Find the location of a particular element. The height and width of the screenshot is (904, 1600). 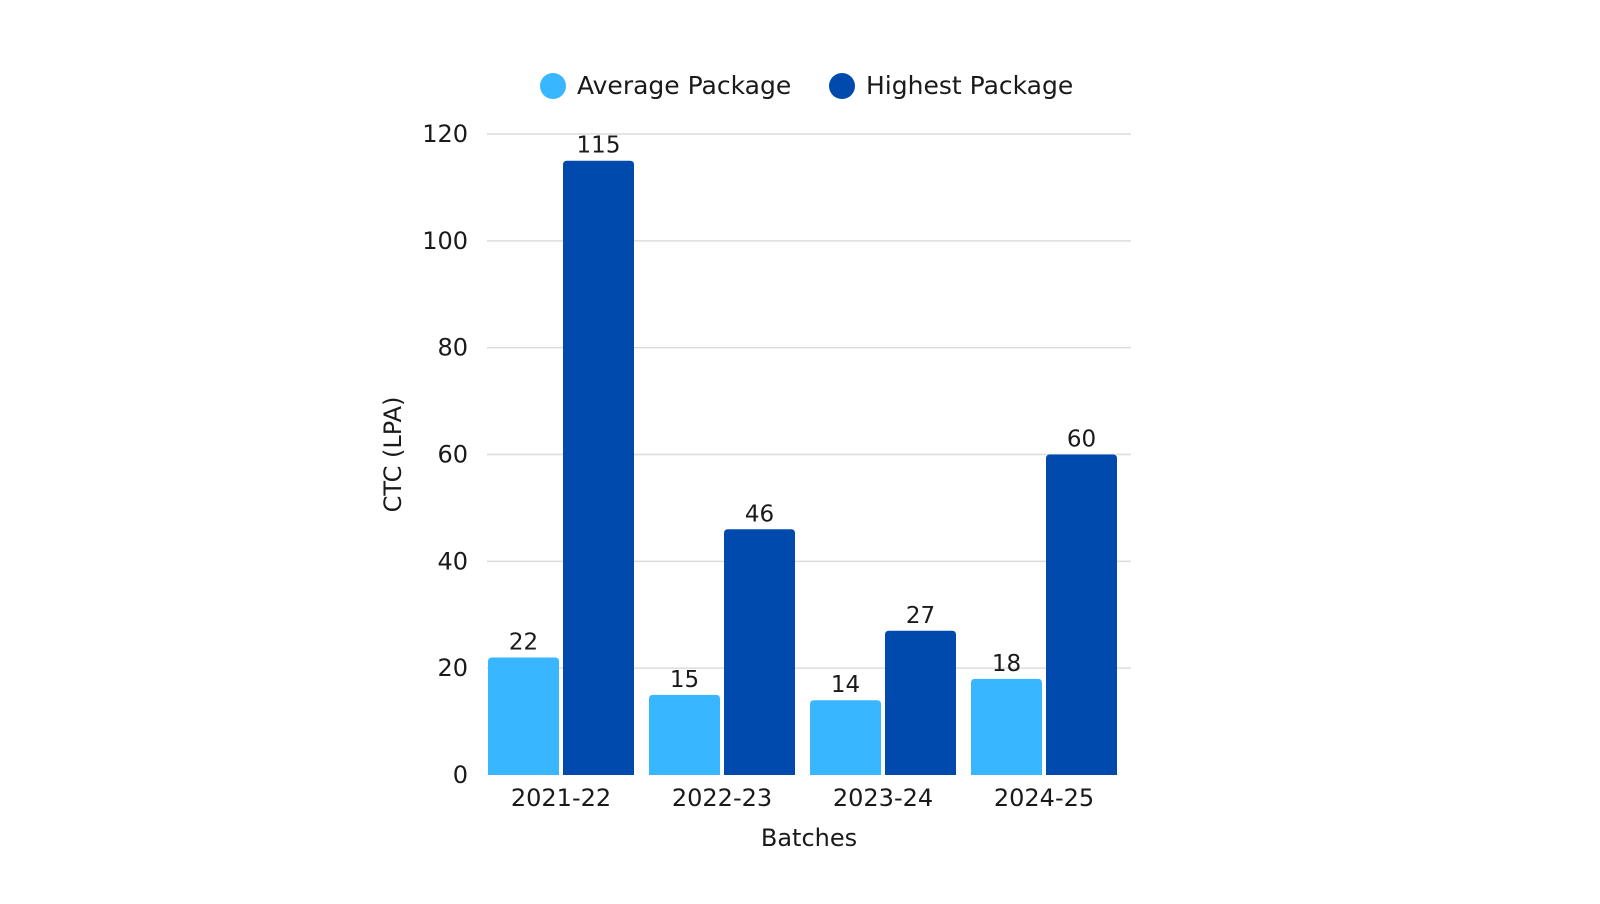

y-tick-label: 80 is located at coordinates (452, 348).